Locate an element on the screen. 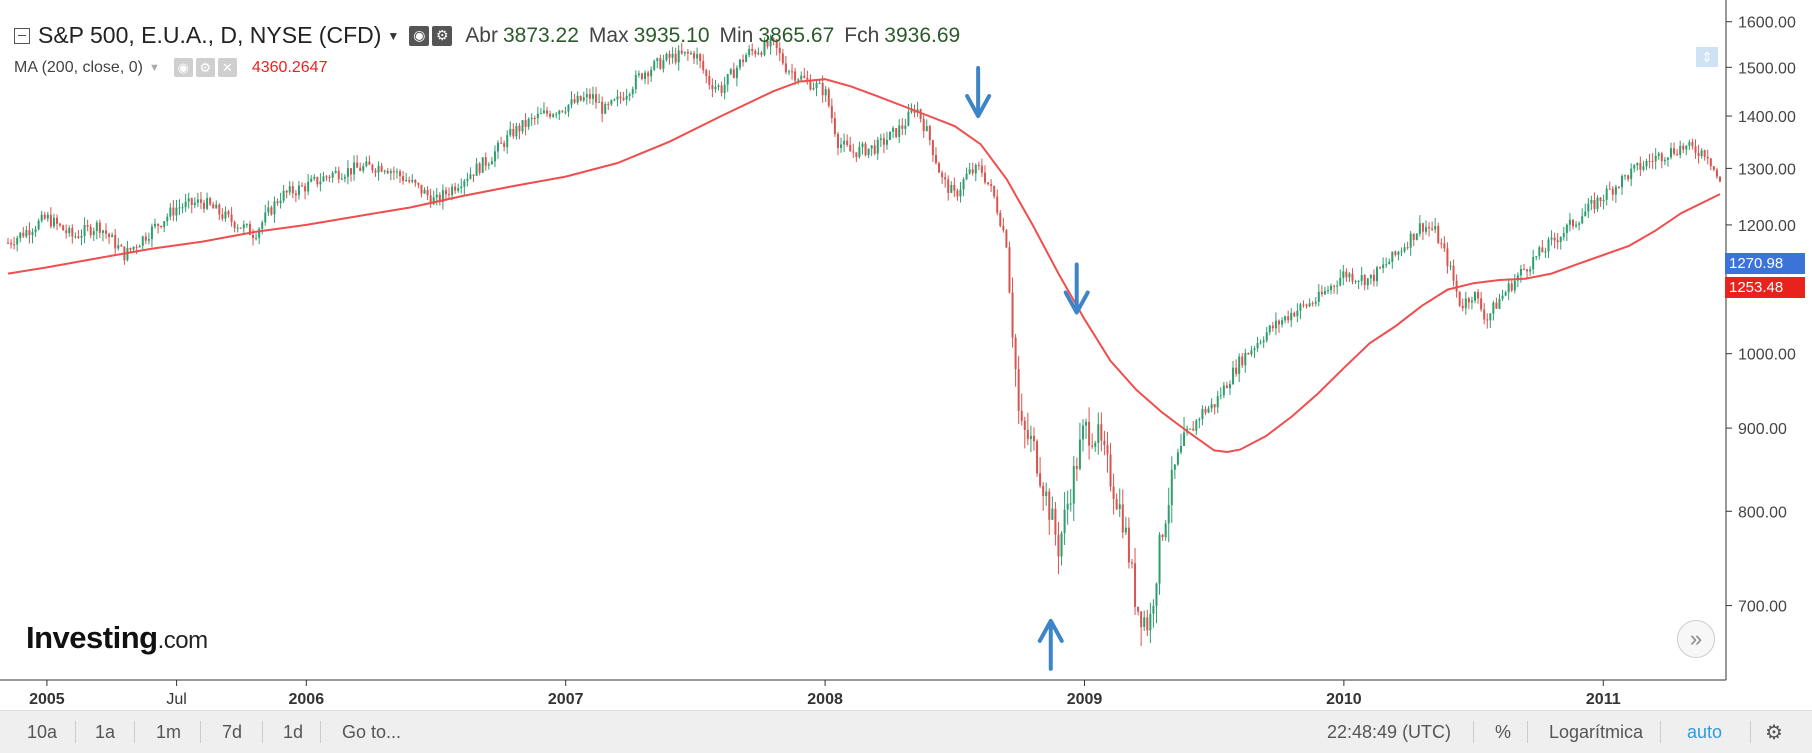 Image resolution: width=1812 pixels, height=753 pixels. auto-scale-button: auto is located at coordinates (1705, 731).